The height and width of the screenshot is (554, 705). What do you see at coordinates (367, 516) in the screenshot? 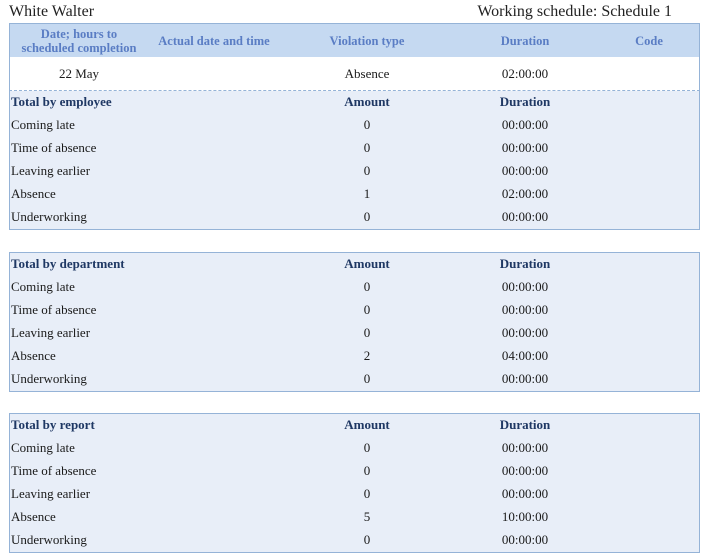
I see `row-amount: 5` at bounding box center [367, 516].